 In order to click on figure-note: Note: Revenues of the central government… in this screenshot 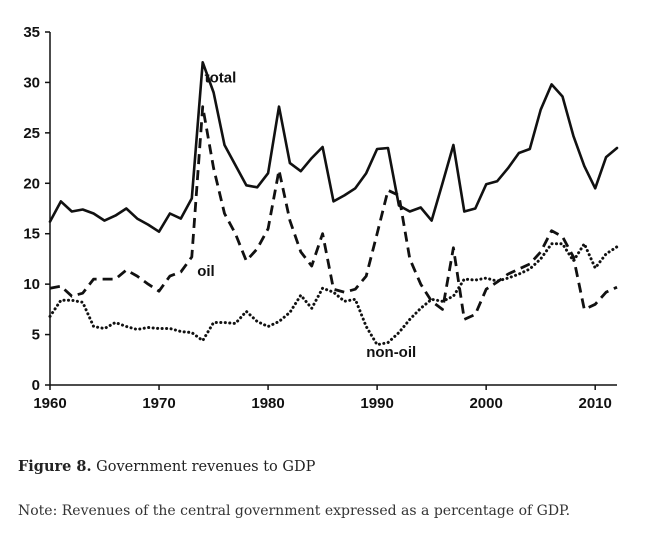, I will do `click(294, 511)`.